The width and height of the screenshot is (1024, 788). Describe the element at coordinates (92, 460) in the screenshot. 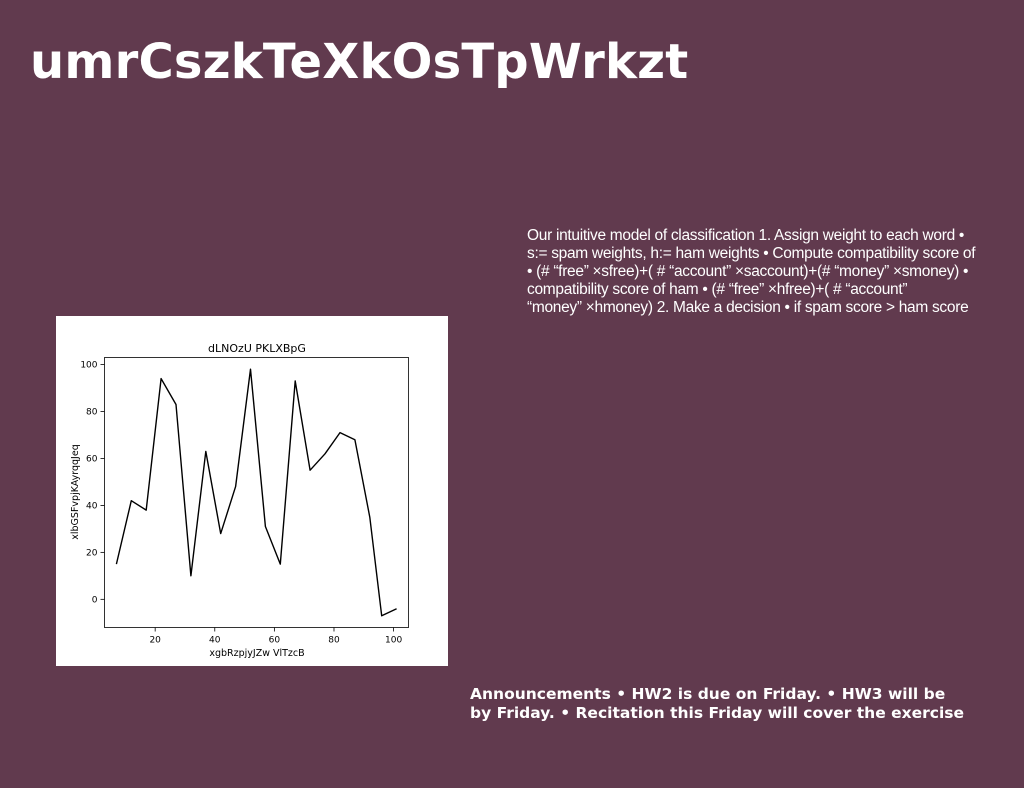

I see `y-tick-label: 60` at that location.